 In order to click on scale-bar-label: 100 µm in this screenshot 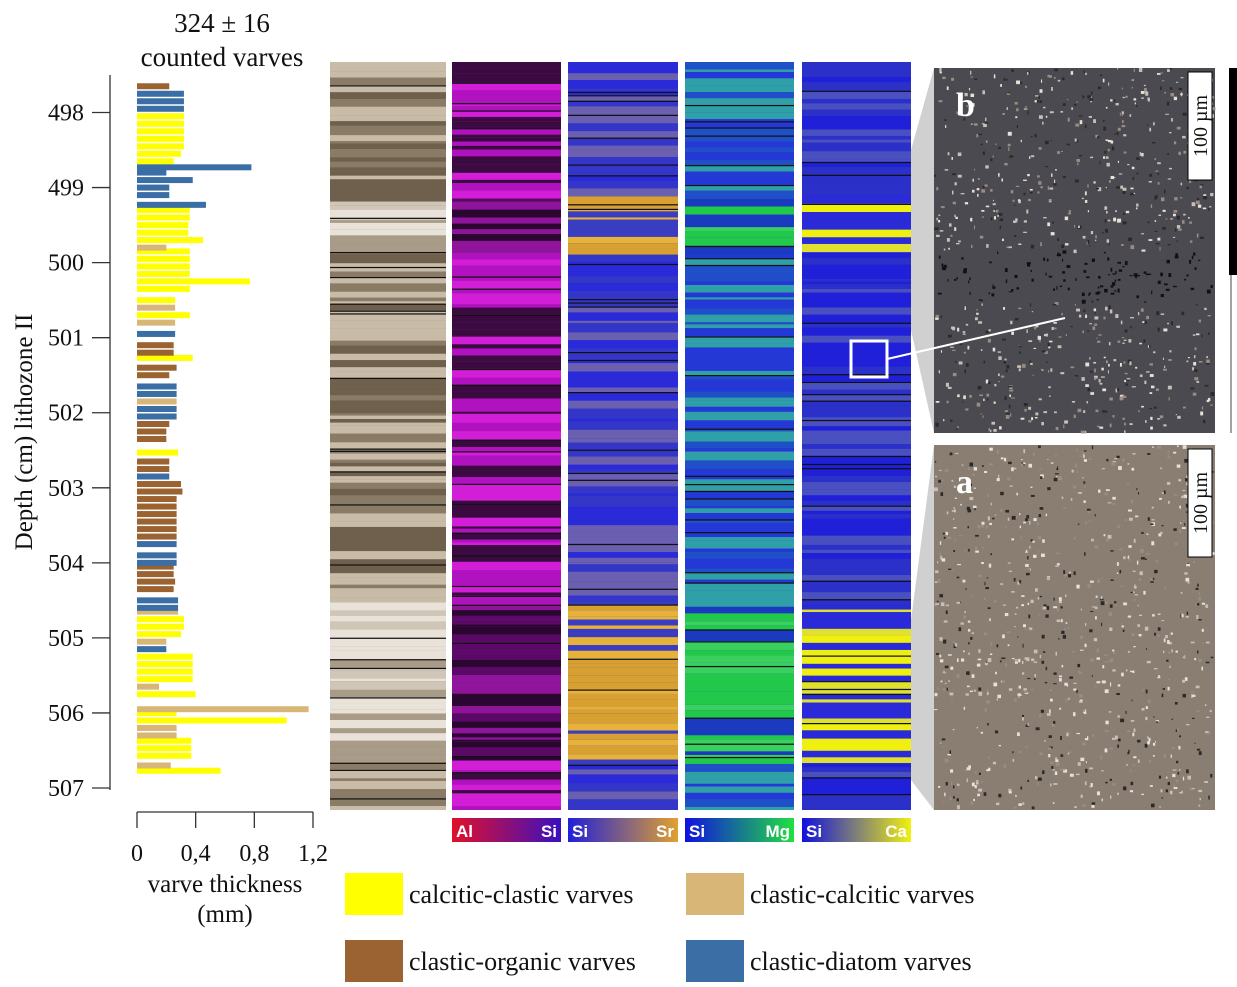, I will do `click(1201, 126)`.